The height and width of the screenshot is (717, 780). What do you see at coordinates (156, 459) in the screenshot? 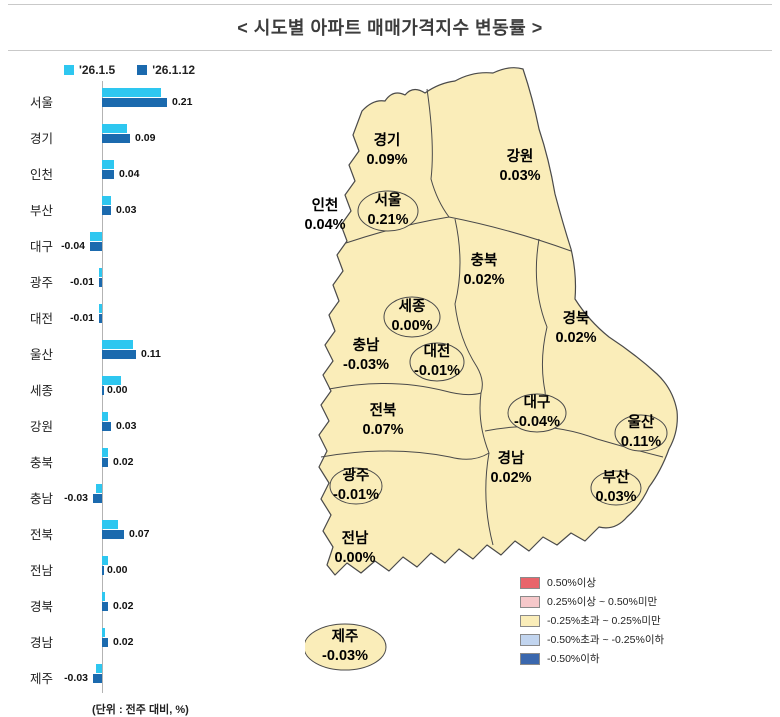
I see `bar-row-충북: 충북 0.02` at bounding box center [156, 459].